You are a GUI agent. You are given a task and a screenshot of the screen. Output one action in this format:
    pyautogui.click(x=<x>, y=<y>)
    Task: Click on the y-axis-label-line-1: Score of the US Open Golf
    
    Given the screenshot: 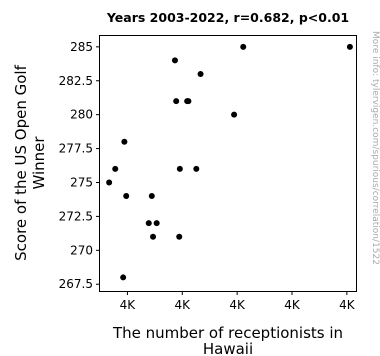 What is the action you would take?
    pyautogui.click(x=21, y=162)
    